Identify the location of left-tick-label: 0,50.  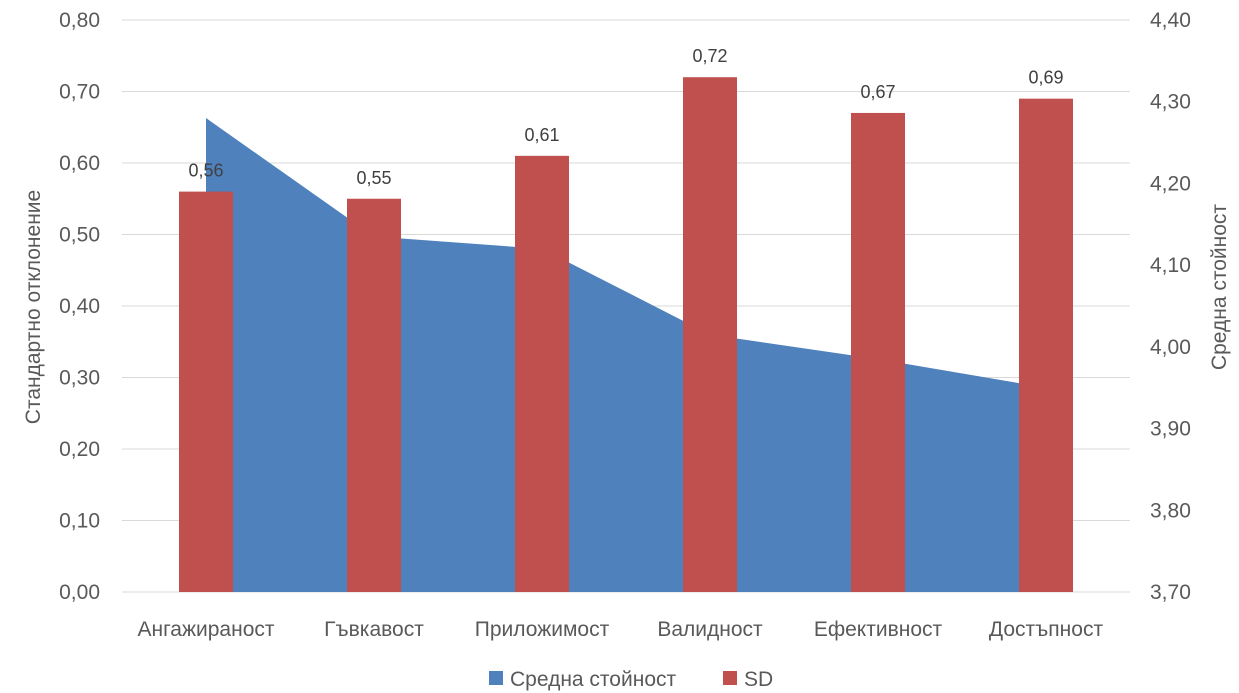
(79, 235).